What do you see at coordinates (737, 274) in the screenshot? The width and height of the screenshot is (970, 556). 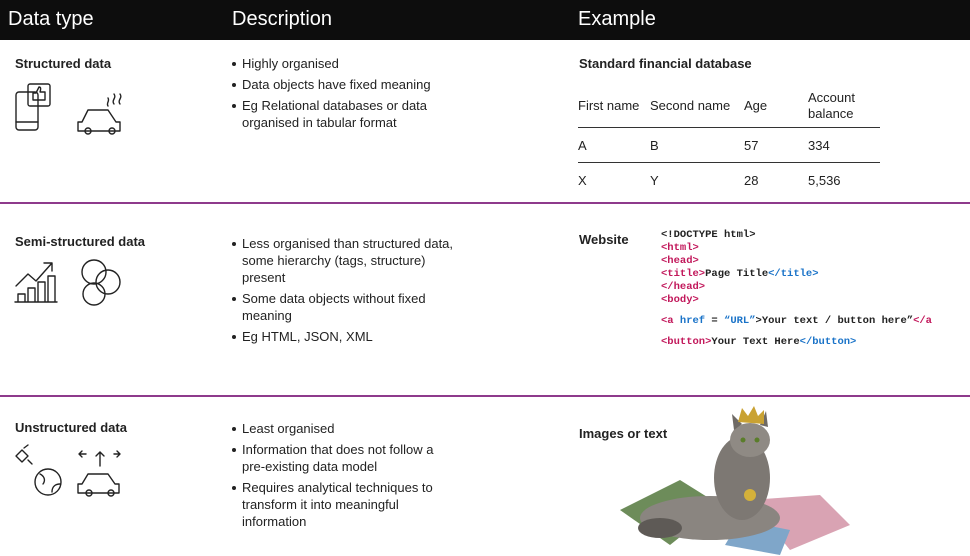 I see `code-token: Page Title` at bounding box center [737, 274].